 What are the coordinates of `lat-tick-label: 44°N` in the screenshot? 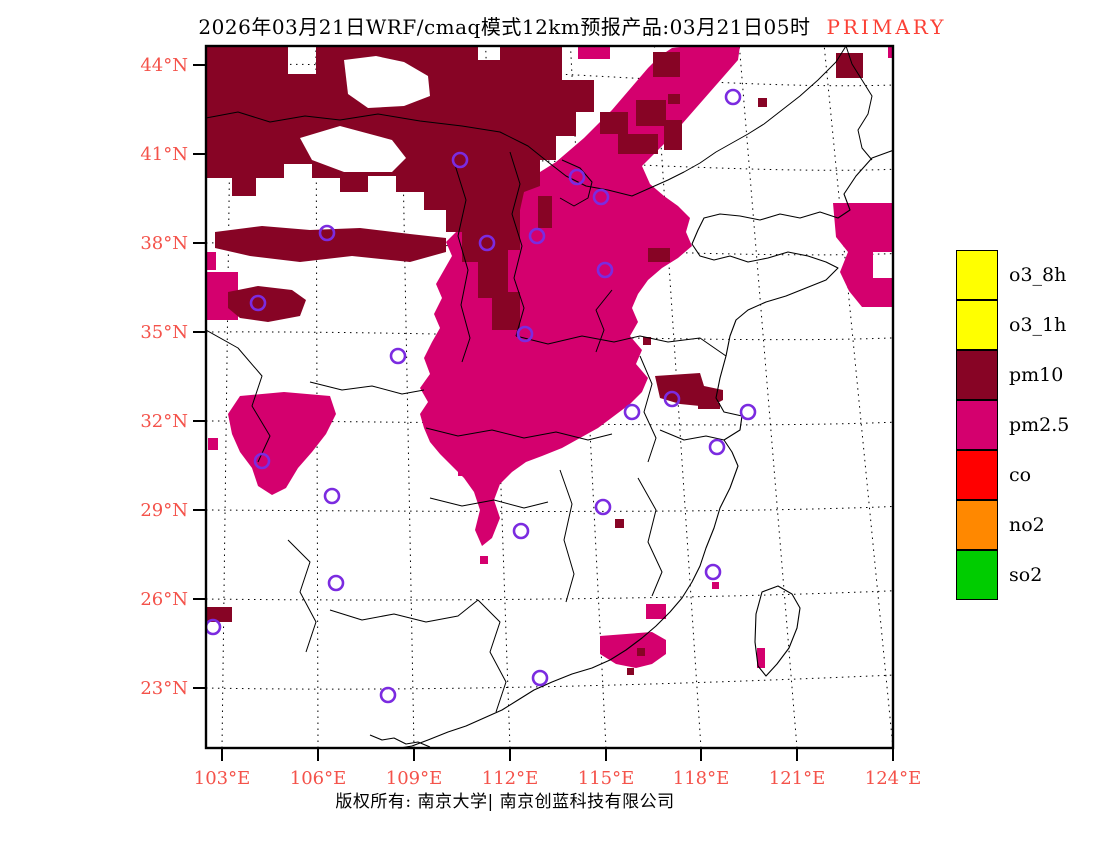 It's located at (164, 65).